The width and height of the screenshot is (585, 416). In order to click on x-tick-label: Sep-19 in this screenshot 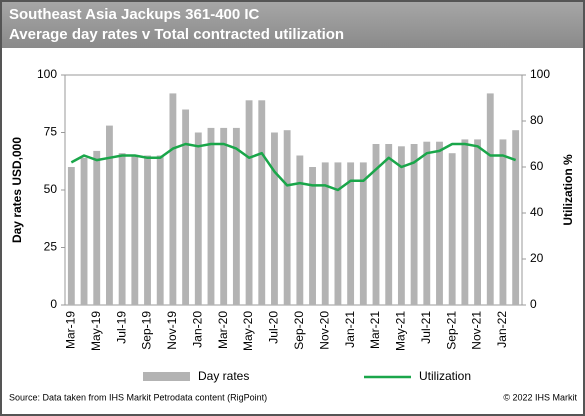, I will do `click(147, 330)`.